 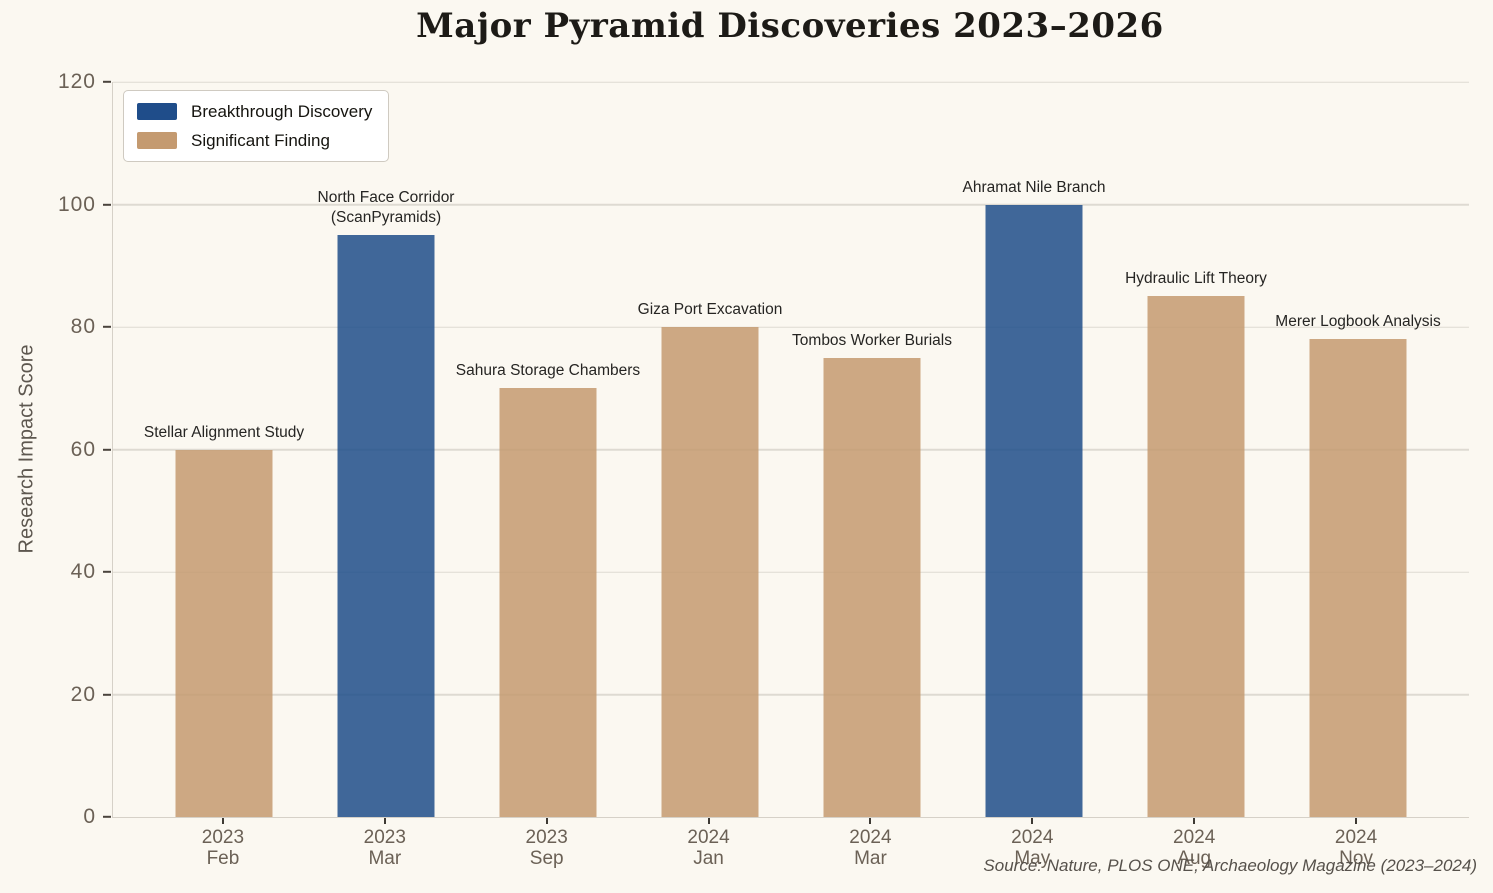 I want to click on bar-label: Hydraulic Lift Theory, so click(x=1196, y=279).